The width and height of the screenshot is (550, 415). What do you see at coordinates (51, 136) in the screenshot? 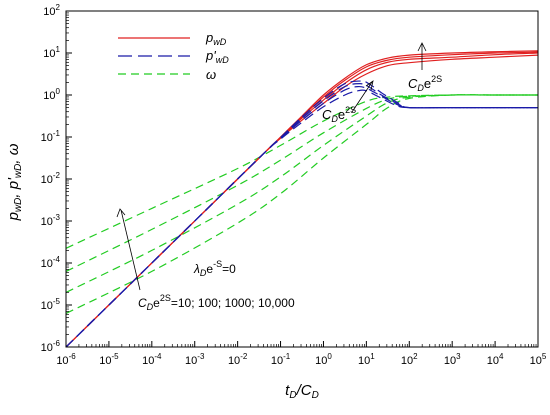
I see `y-tick-label: 10⁻¹` at bounding box center [51, 136].